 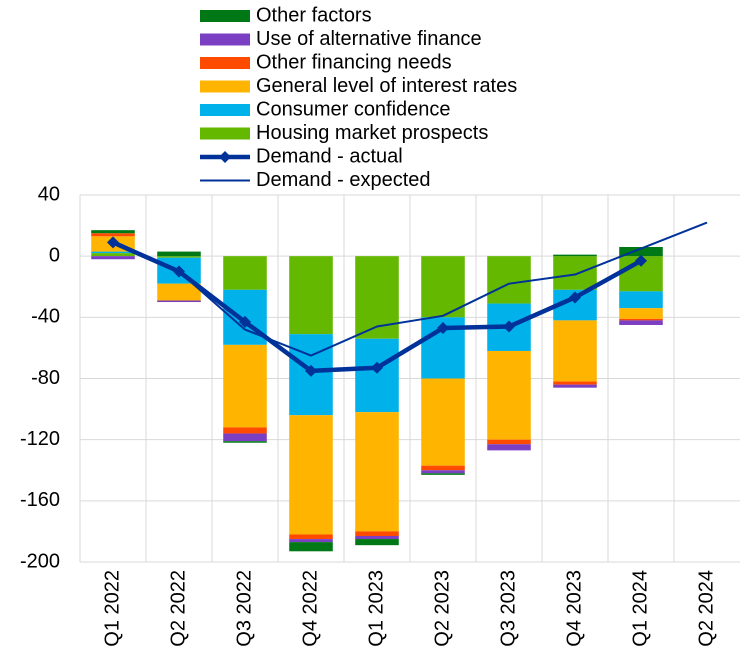 I want to click on y-tick-label: -200, so click(x=40, y=561).